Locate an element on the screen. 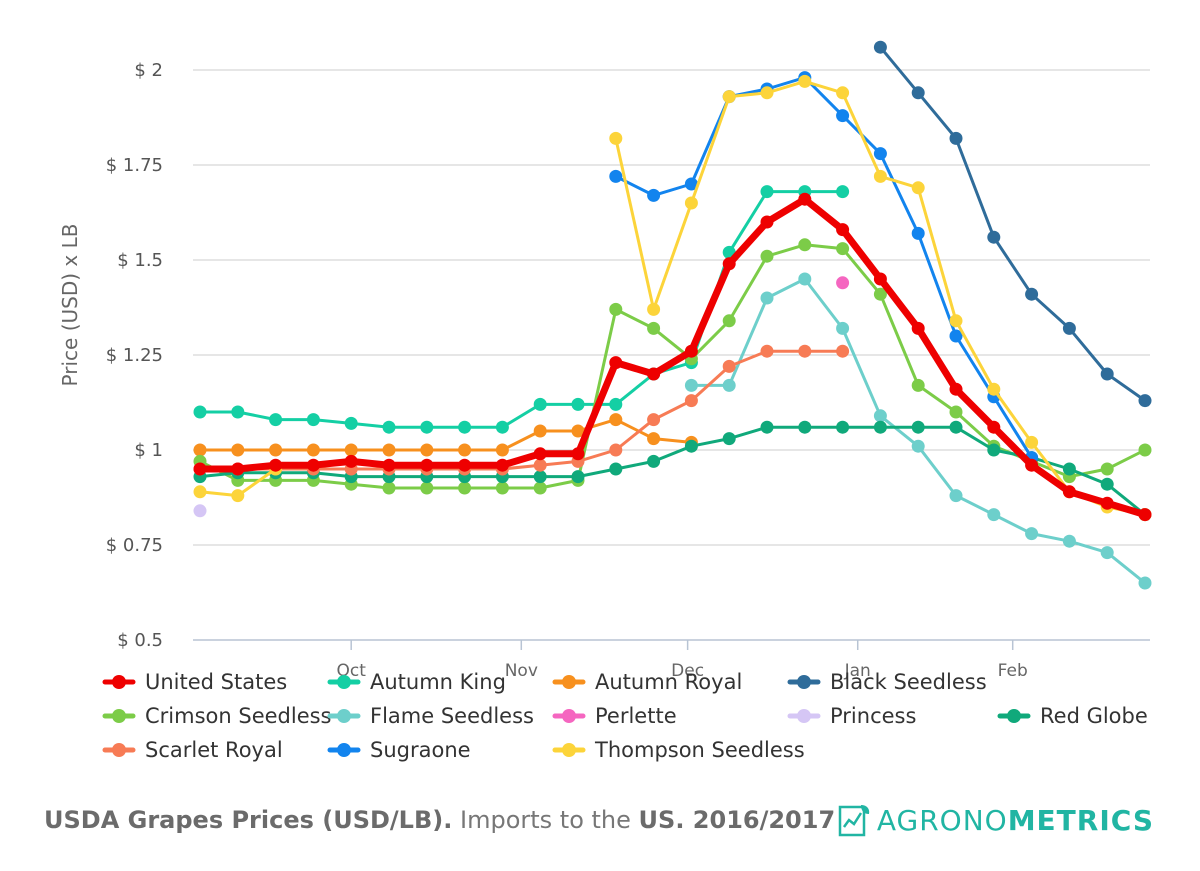 This screenshot has width=1200, height=871. legend-item: Thompson Seedless is located at coordinates (678, 750).